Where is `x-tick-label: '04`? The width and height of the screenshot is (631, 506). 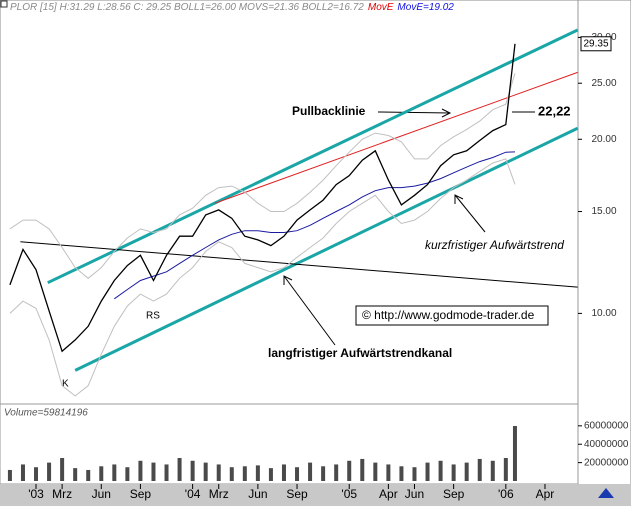 x-tick-label: '04 is located at coordinates (193, 494).